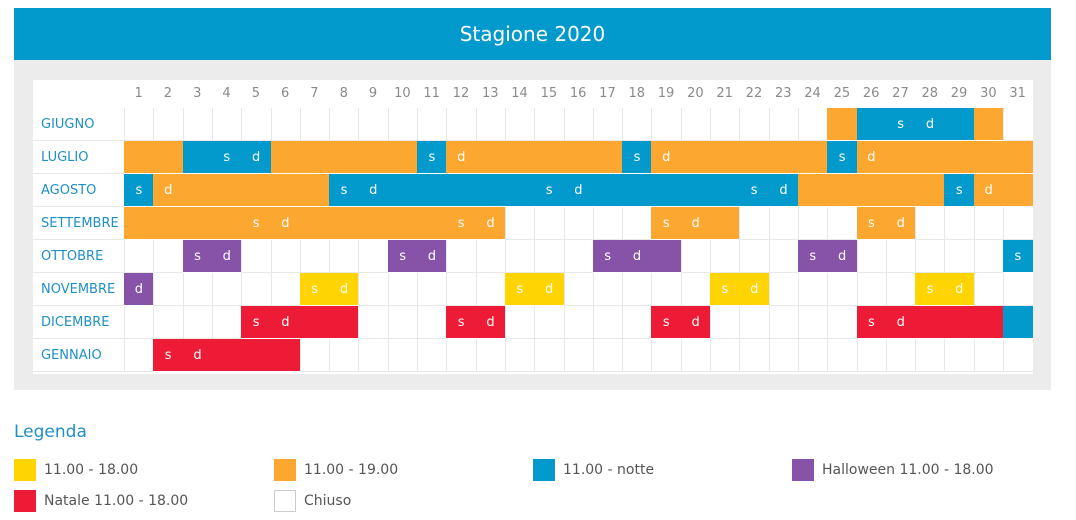  I want to click on day-header-9: 9, so click(373, 93).